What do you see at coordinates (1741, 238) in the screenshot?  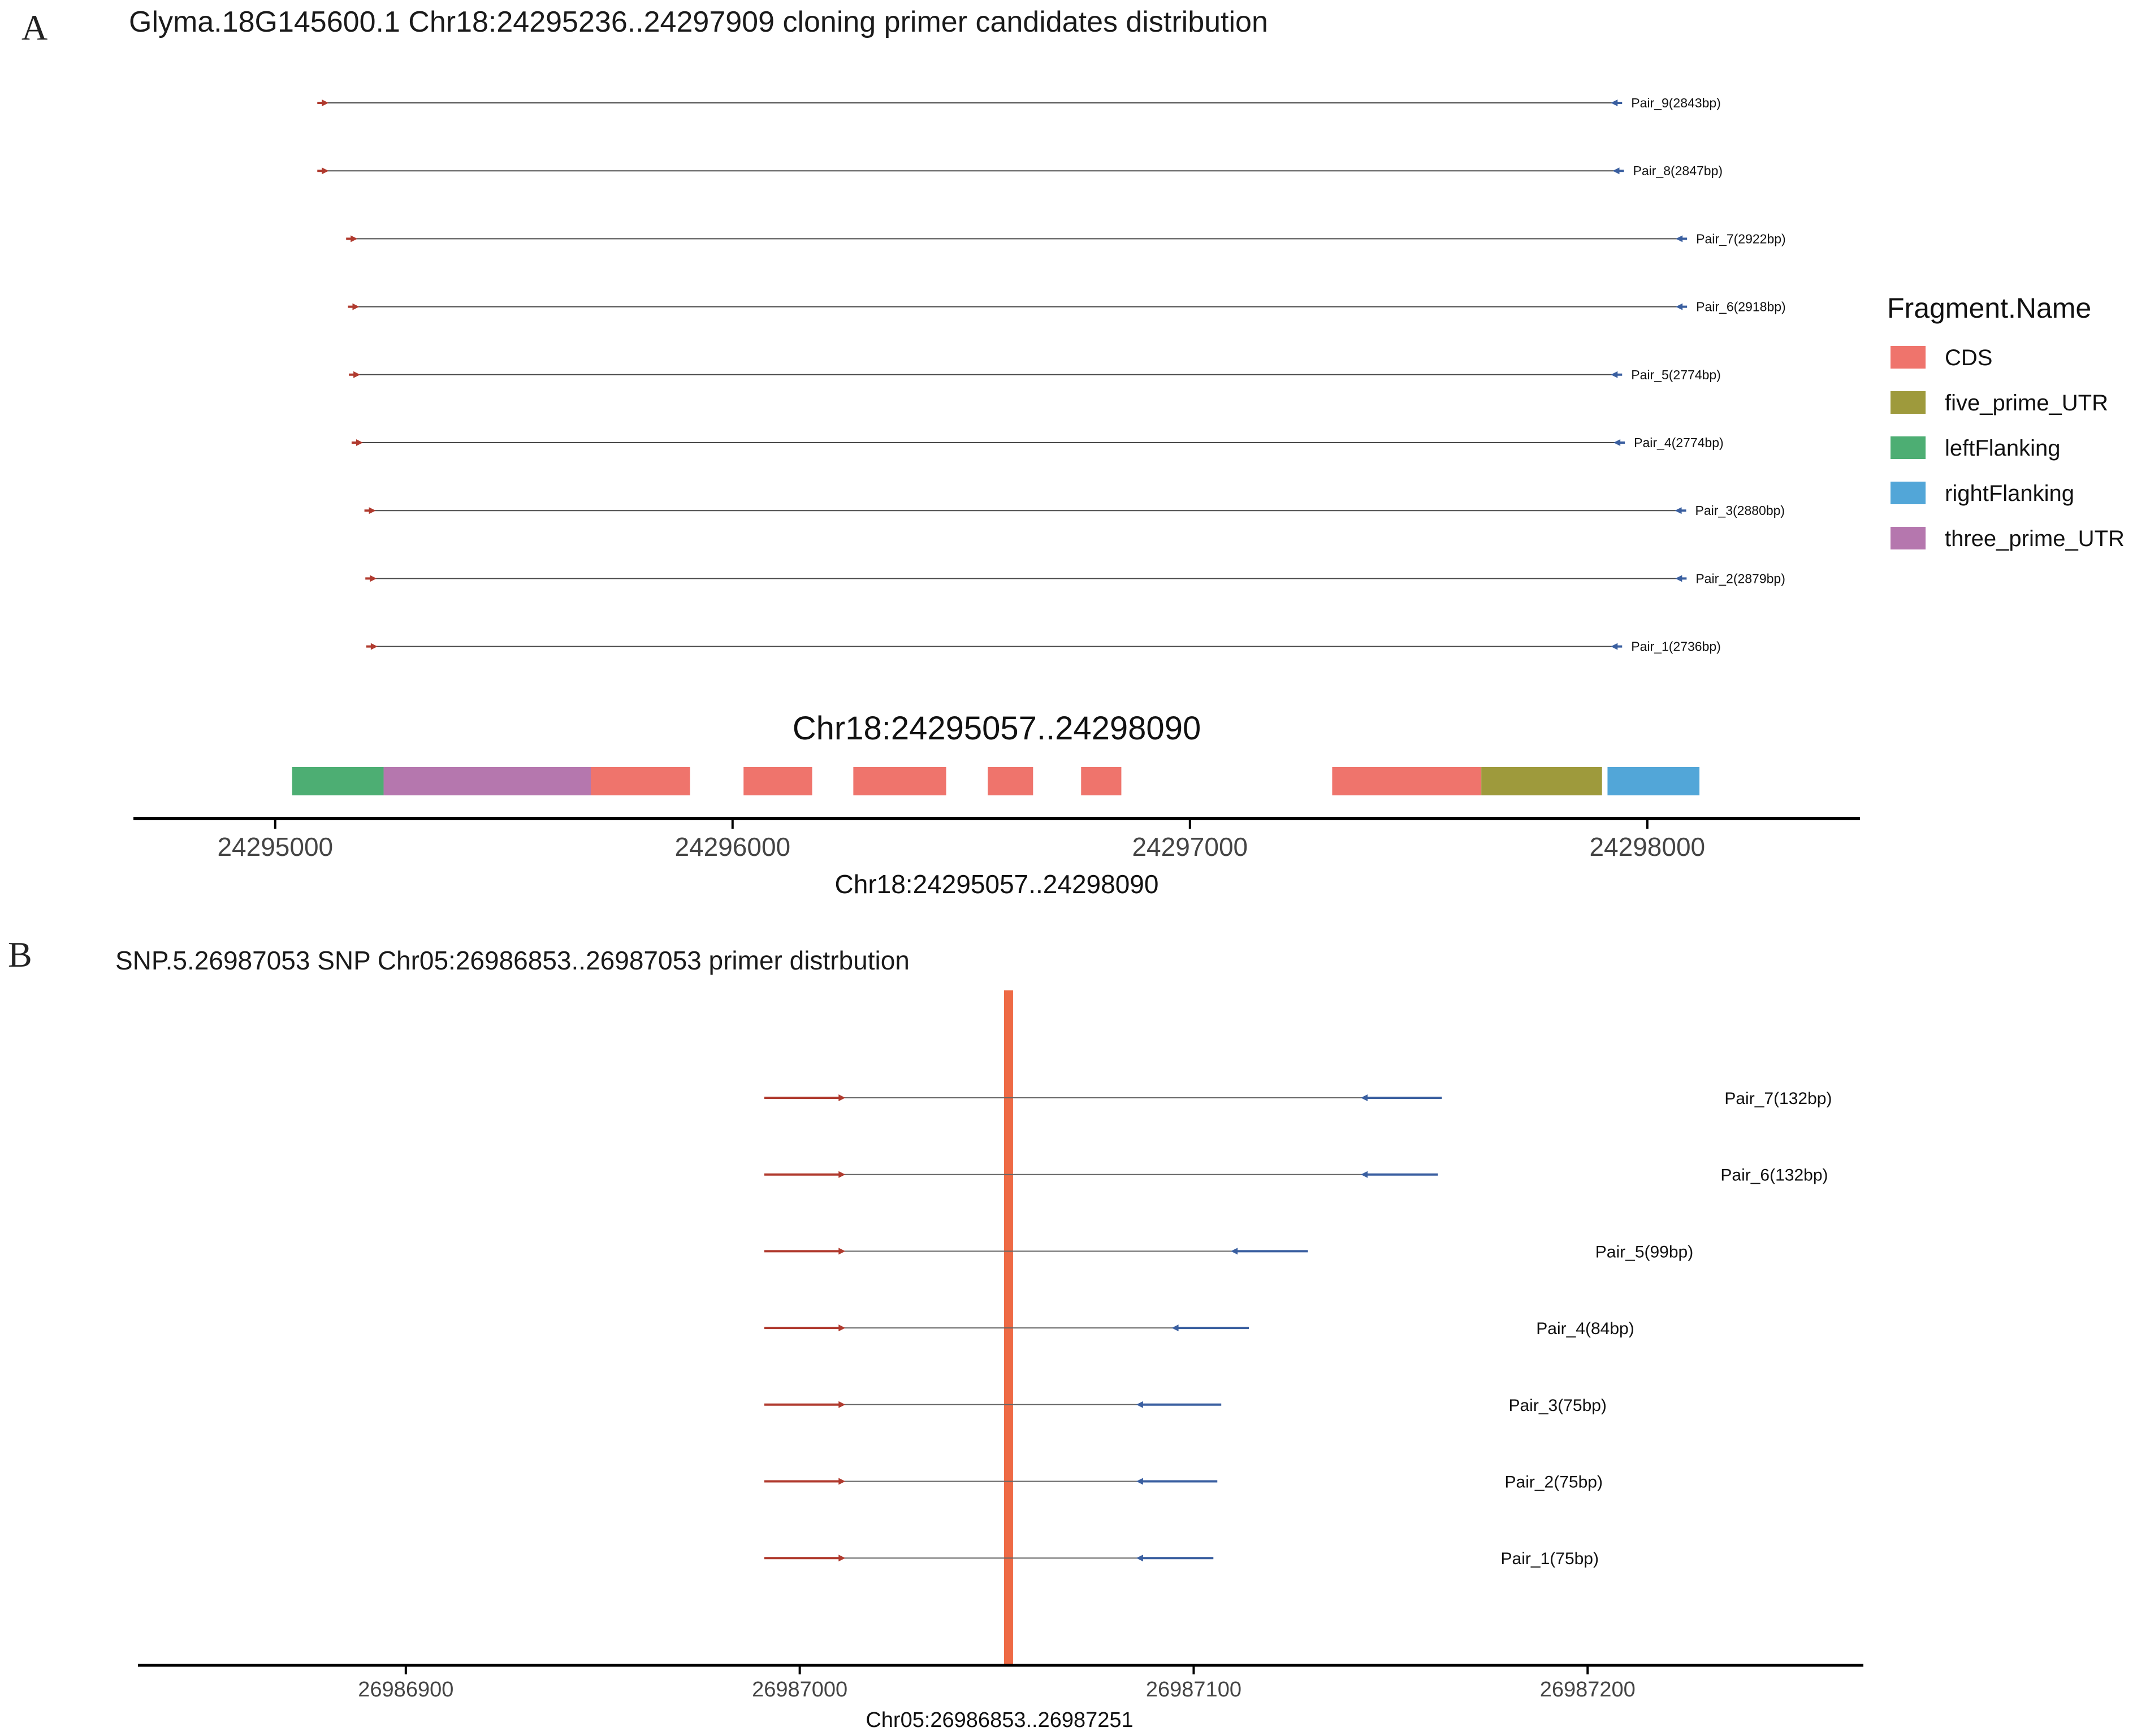 I see `panel-a-pair-label: Pair_7(2922bp)` at bounding box center [1741, 238].